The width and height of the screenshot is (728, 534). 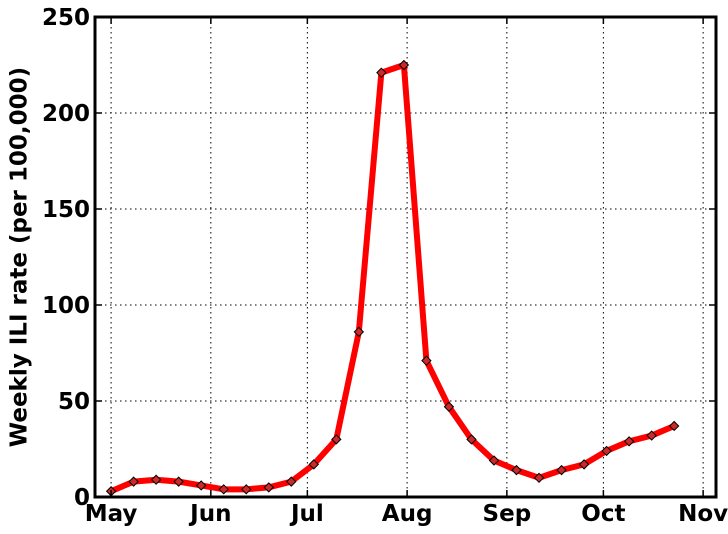 I want to click on y-tick-label: 0, so click(x=82, y=498).